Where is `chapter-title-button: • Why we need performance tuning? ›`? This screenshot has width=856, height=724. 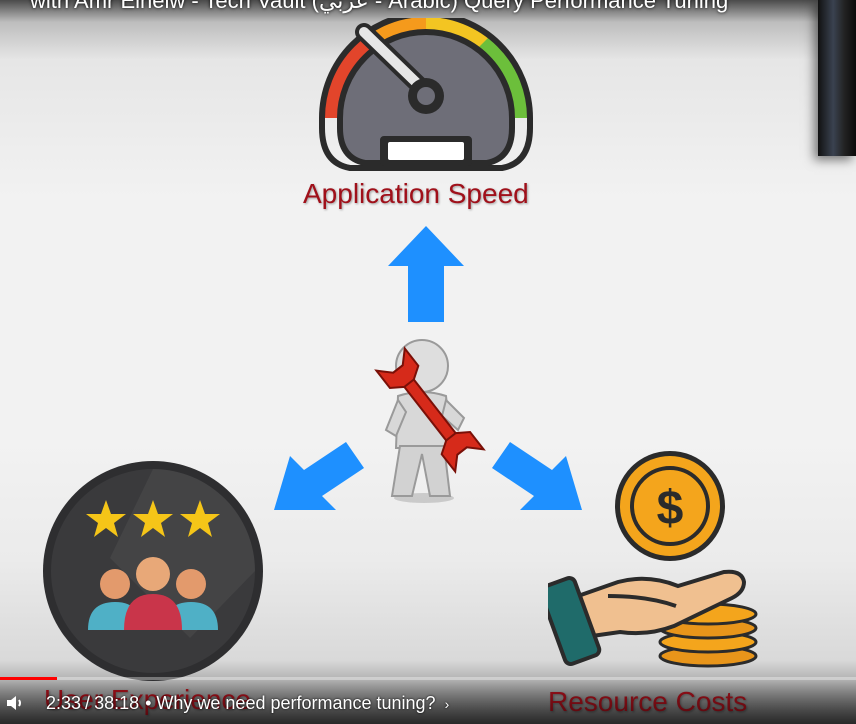
chapter-title-button: • Why we need performance tuning? › is located at coordinates (297, 703).